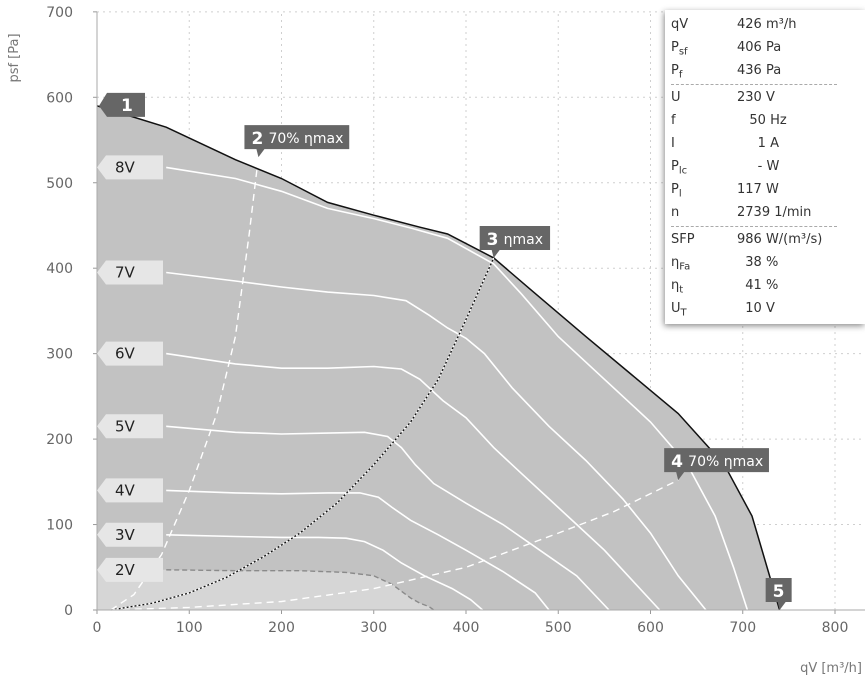 The image size is (865, 682). What do you see at coordinates (831, 668) in the screenshot?
I see `x-axis-title: qV [m³/h]` at bounding box center [831, 668].